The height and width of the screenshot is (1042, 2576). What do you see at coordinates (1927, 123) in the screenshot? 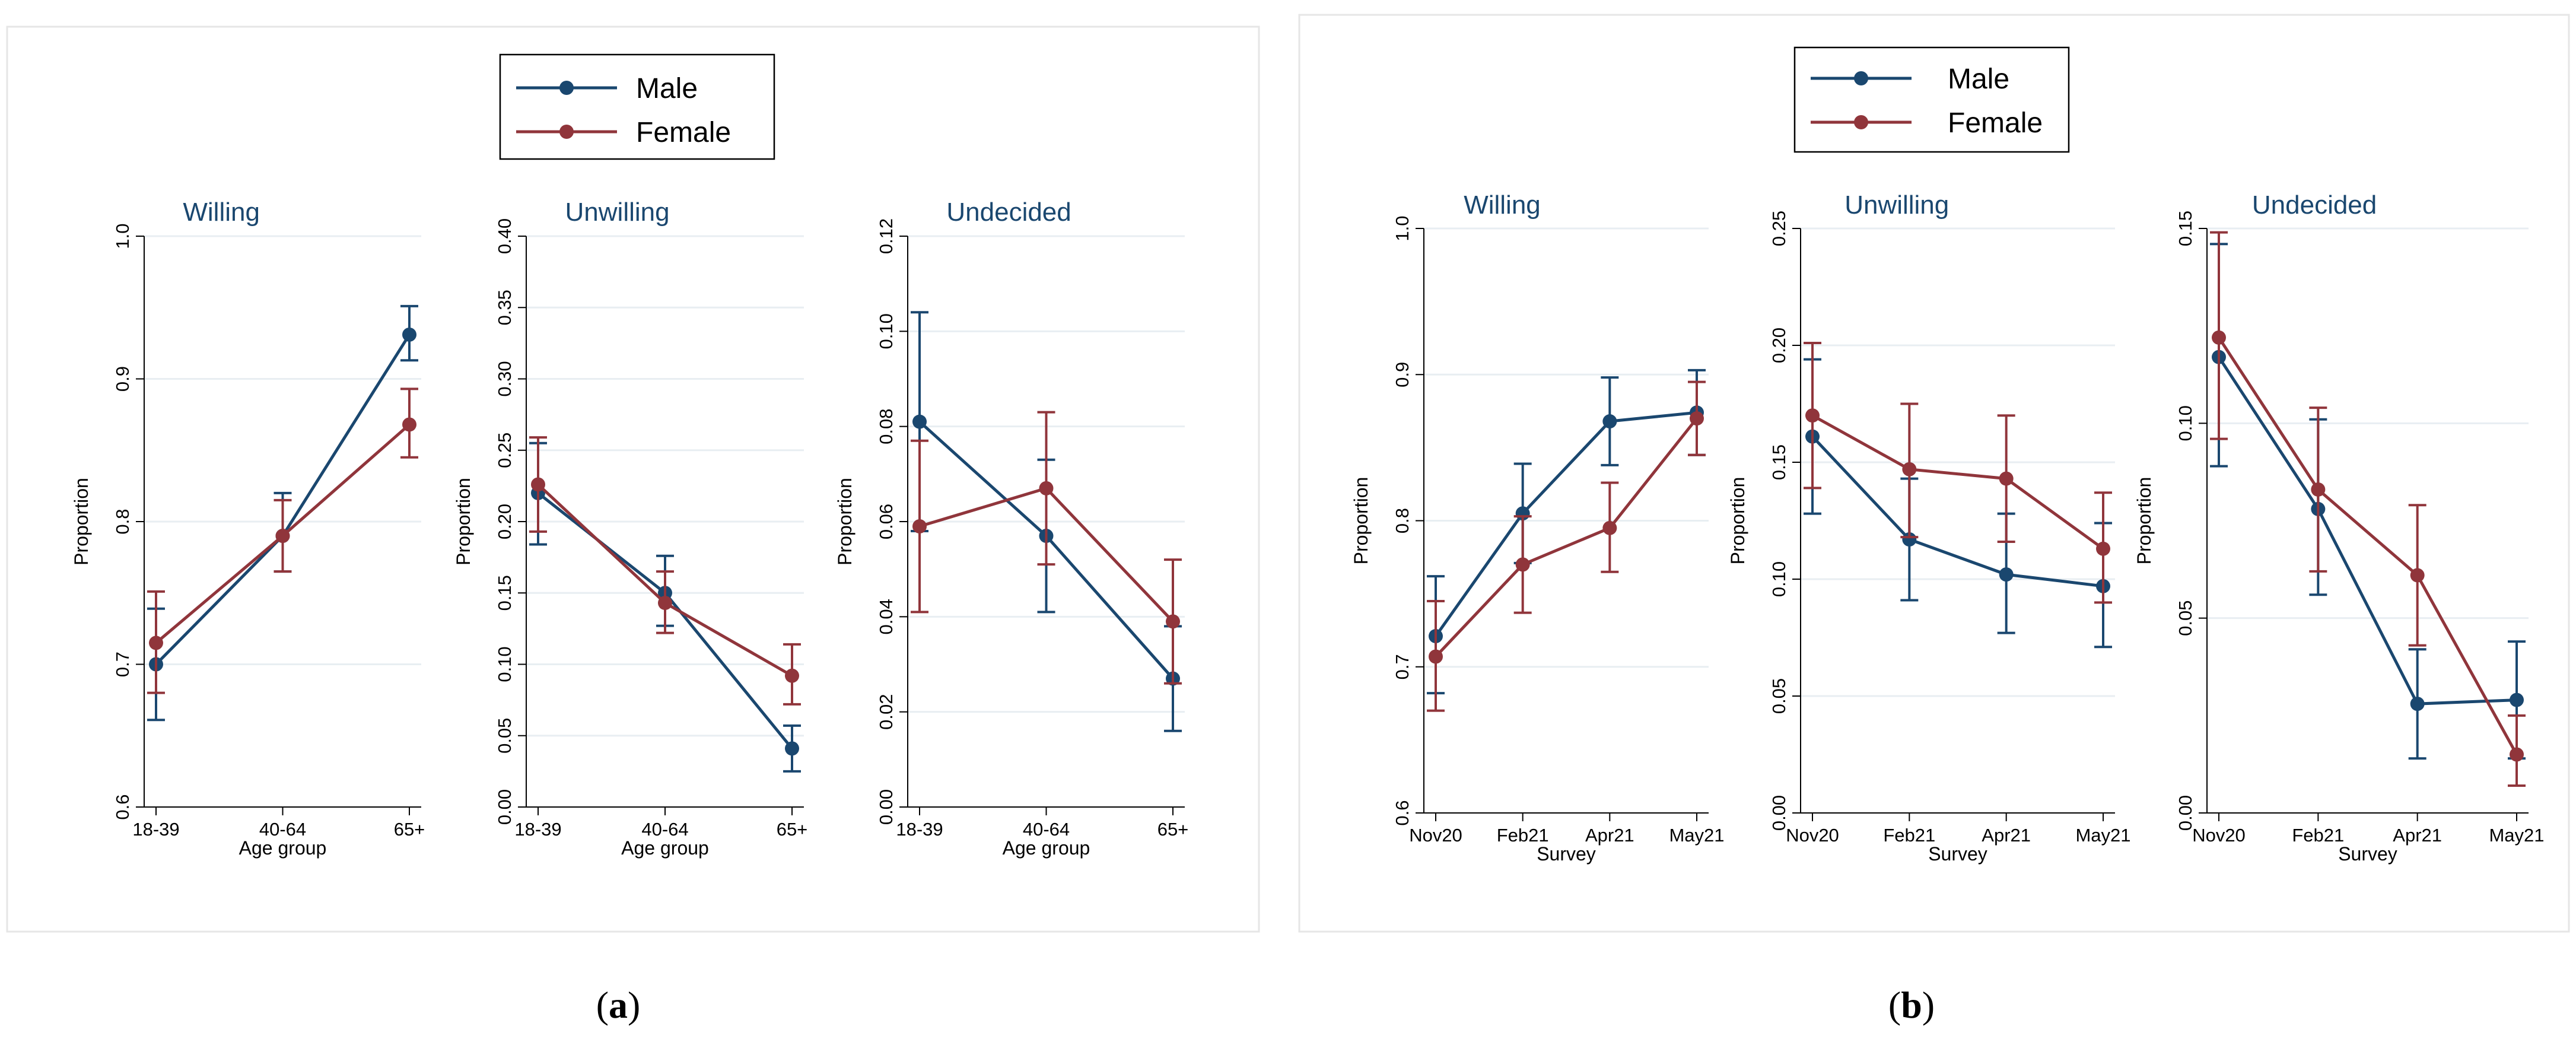
I see `legend-entry-female: Female` at bounding box center [1927, 123].